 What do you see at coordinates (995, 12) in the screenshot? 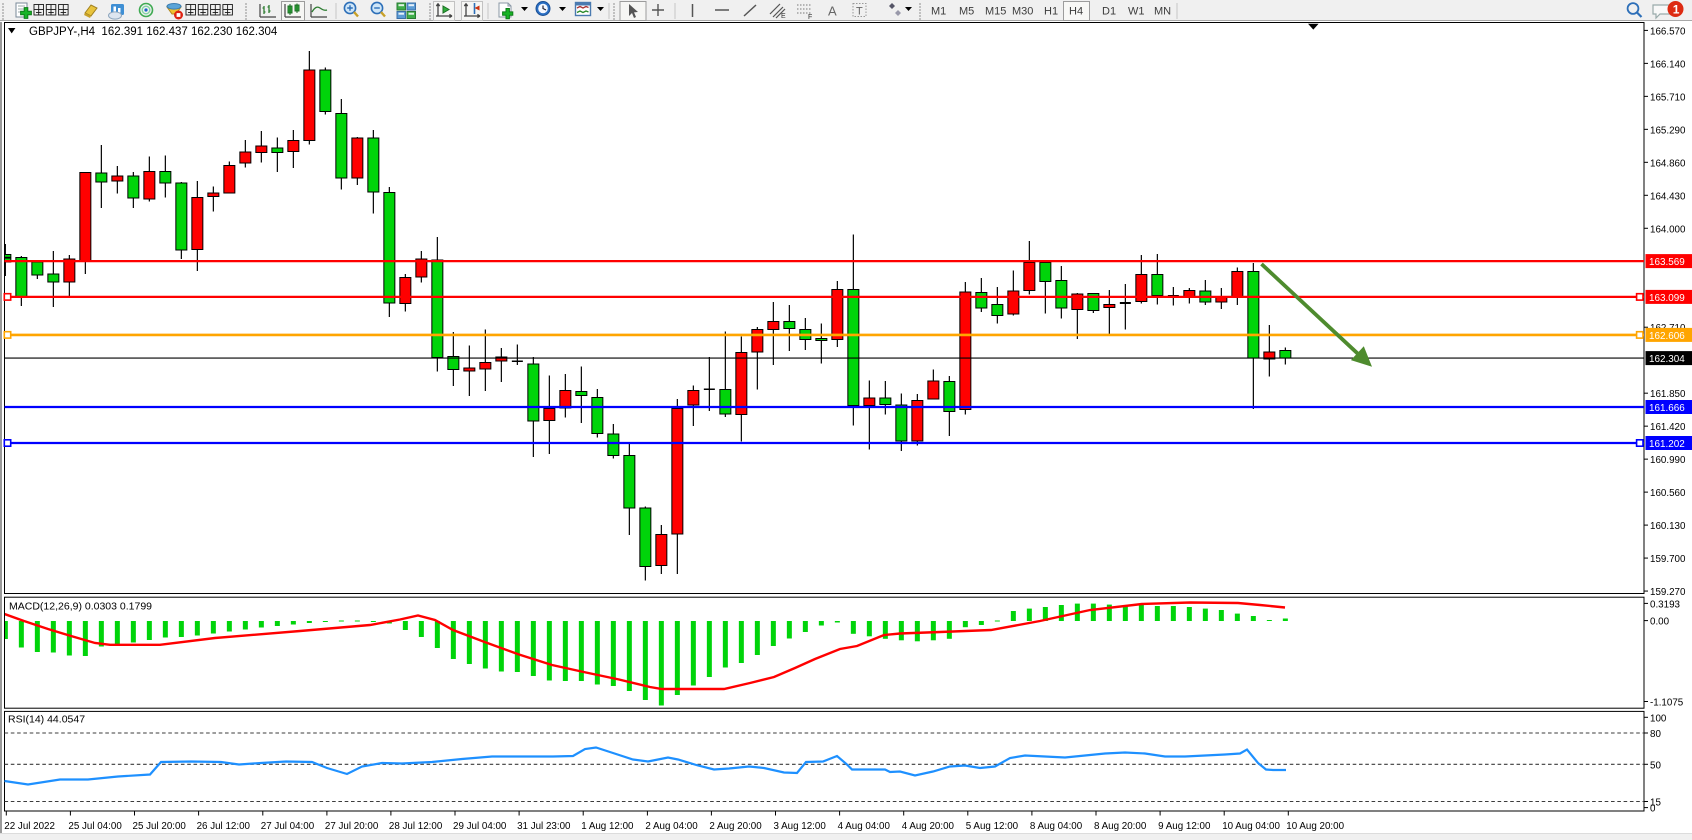
I see `svg-text: M15` at bounding box center [995, 12].